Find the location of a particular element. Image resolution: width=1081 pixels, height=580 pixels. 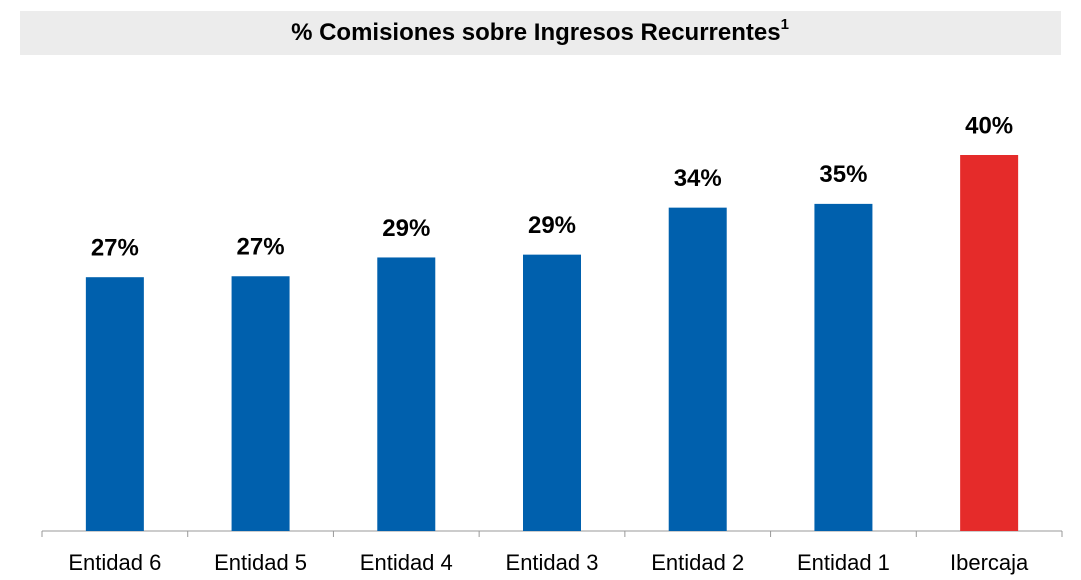

title-band is located at coordinates (540, 33).